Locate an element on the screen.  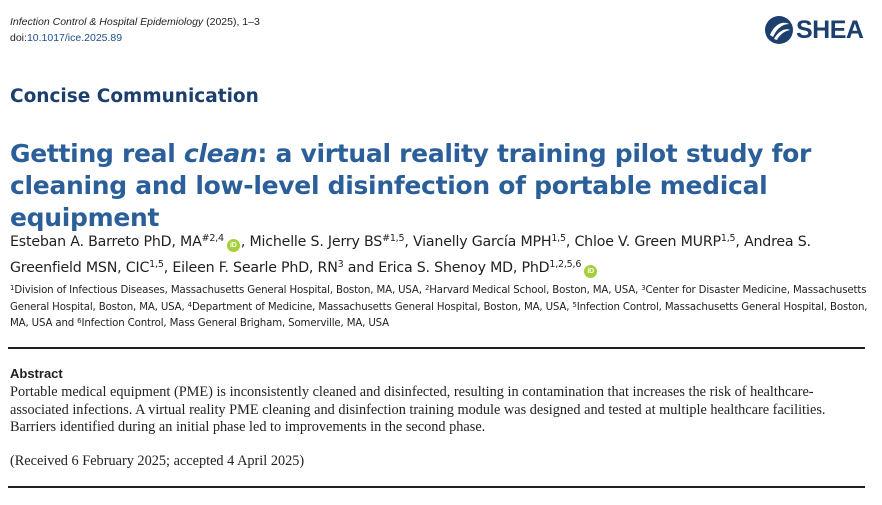
doi-link: 10.1017/ice.2025.89 is located at coordinates (74, 38).